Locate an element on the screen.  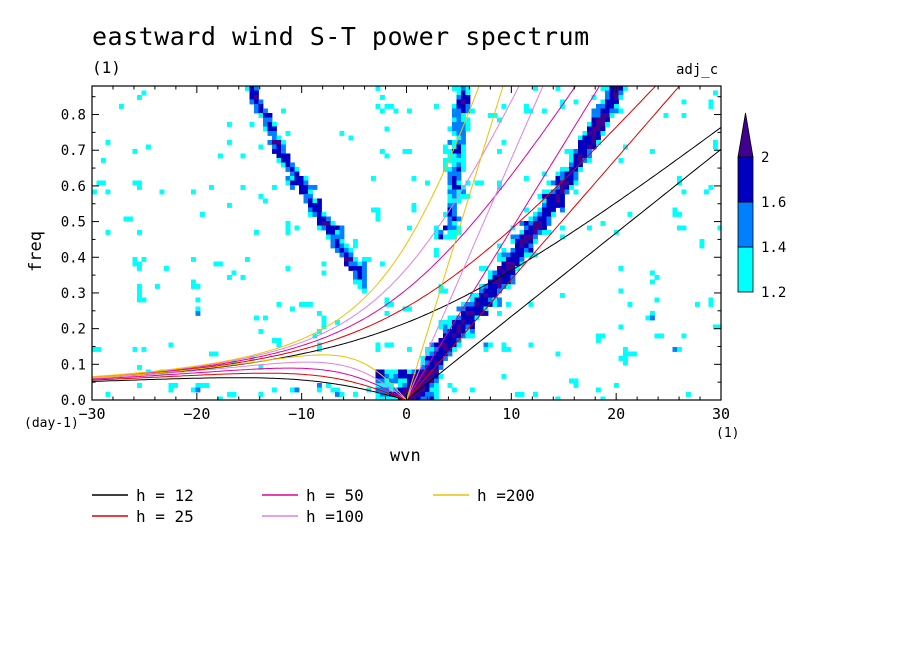
x-tick-label: 0 is located at coordinates (406, 414).